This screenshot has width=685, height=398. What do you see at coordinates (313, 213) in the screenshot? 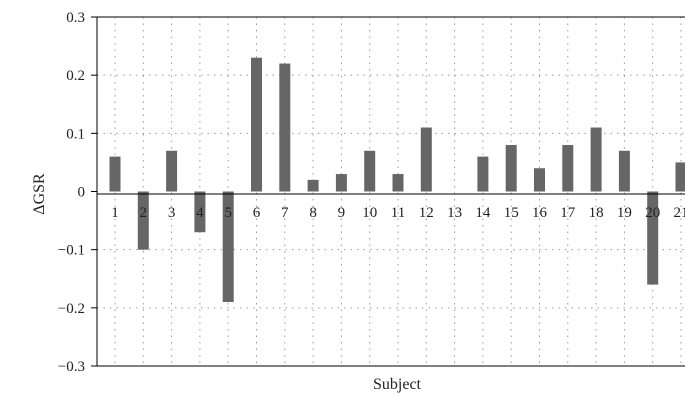
I see `category-label: 8` at bounding box center [313, 213].